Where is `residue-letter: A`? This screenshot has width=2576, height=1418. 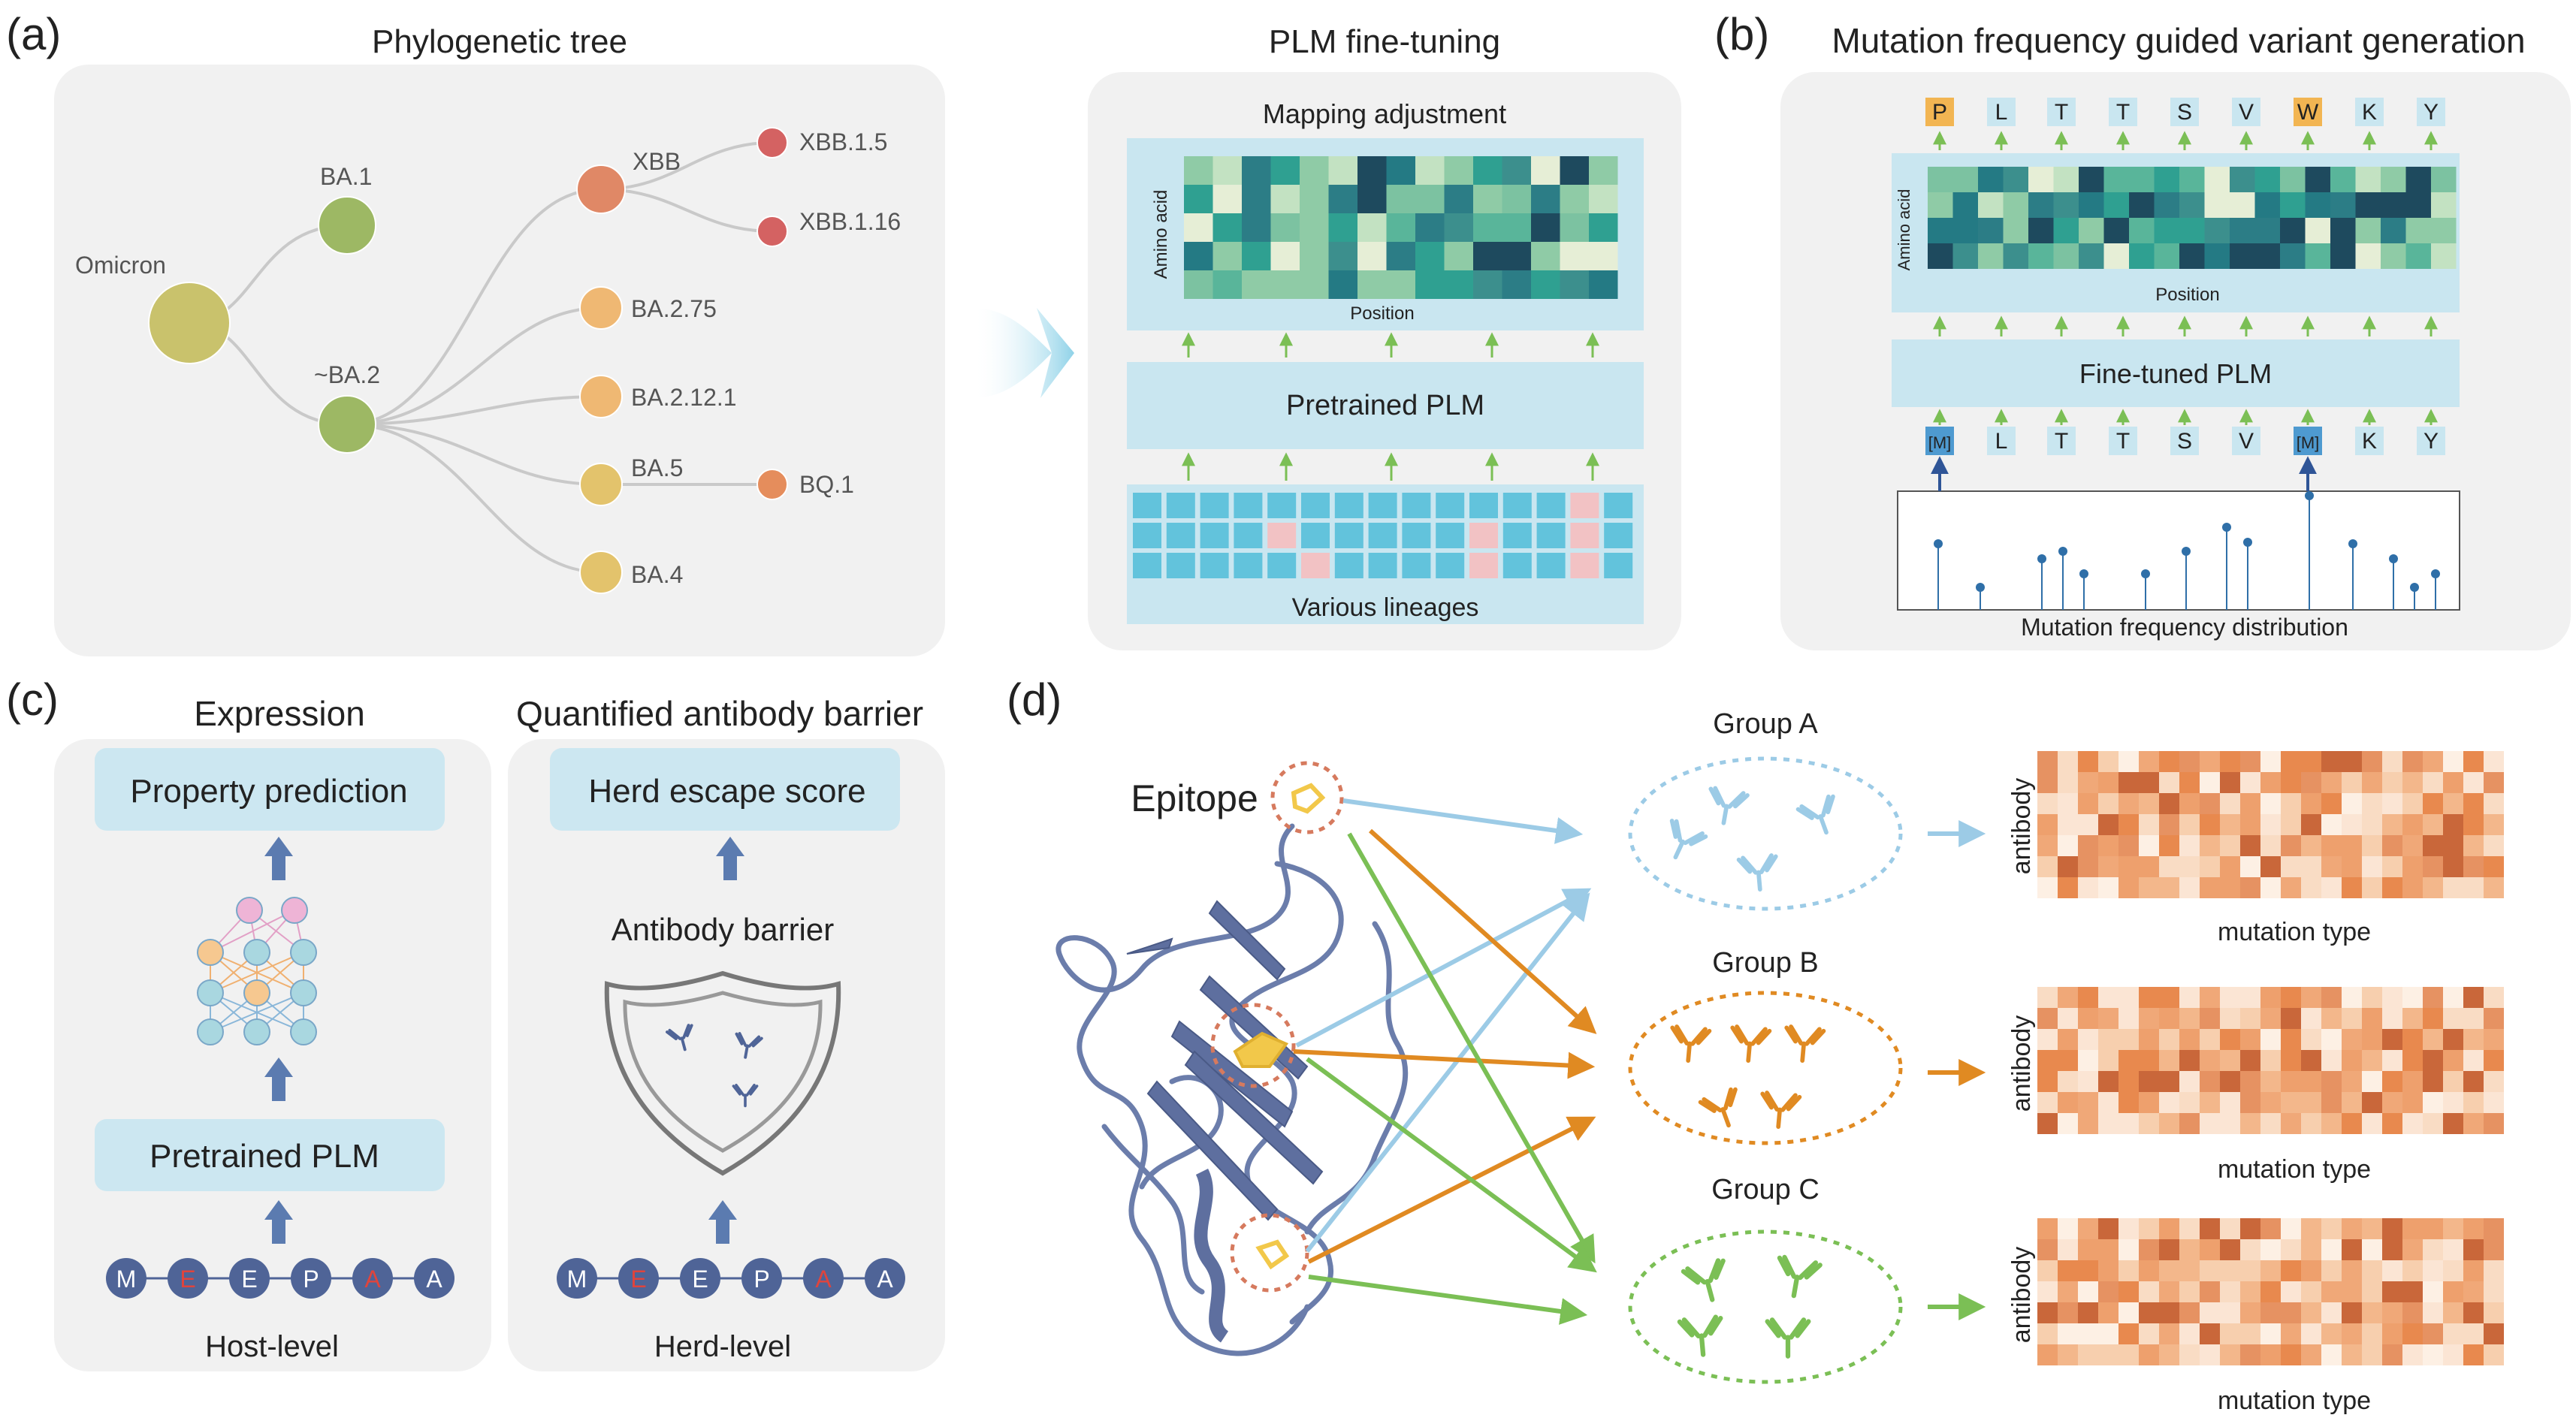
residue-letter: A is located at coordinates (823, 1279).